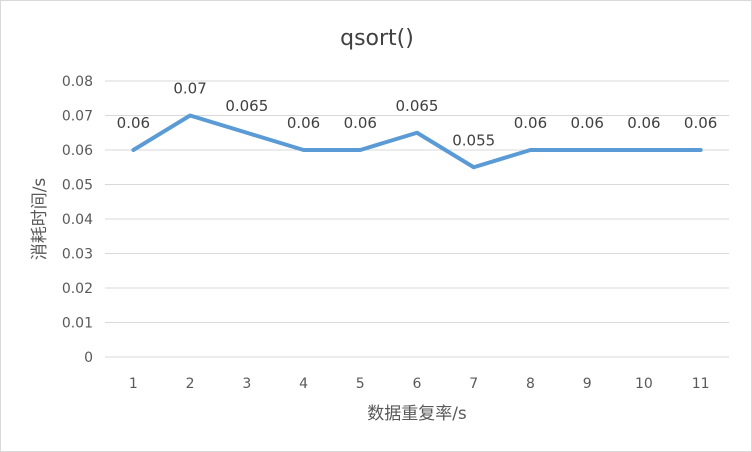 This screenshot has height=452, width=752. I want to click on x-tick-label: 8, so click(530, 384).